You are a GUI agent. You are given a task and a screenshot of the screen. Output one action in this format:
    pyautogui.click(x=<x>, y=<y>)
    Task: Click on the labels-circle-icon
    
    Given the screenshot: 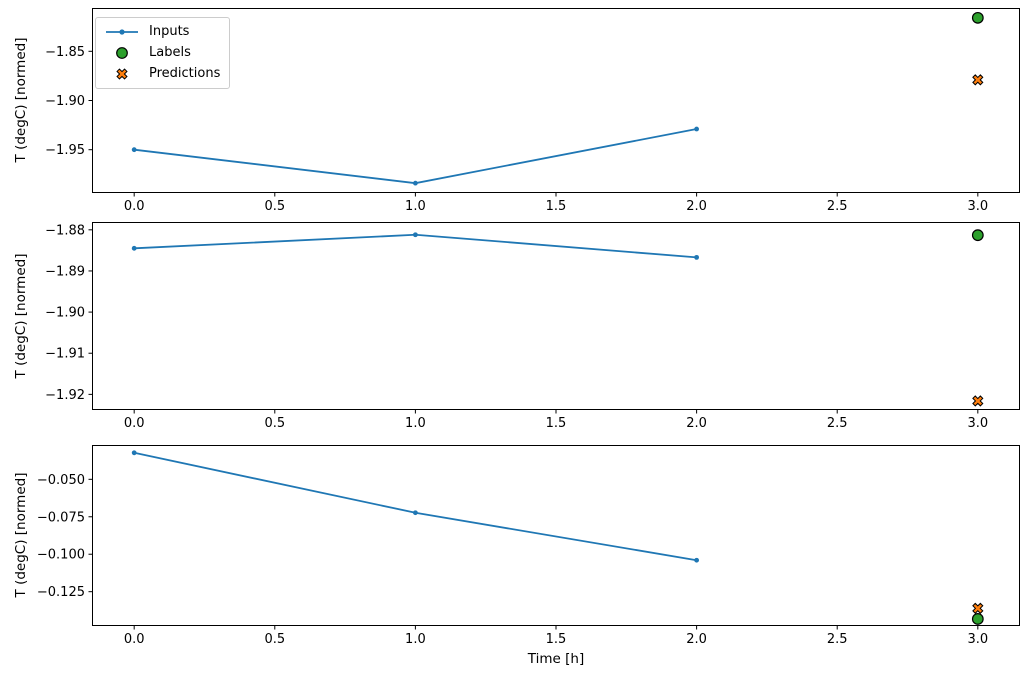 What is the action you would take?
    pyautogui.click(x=122, y=53)
    